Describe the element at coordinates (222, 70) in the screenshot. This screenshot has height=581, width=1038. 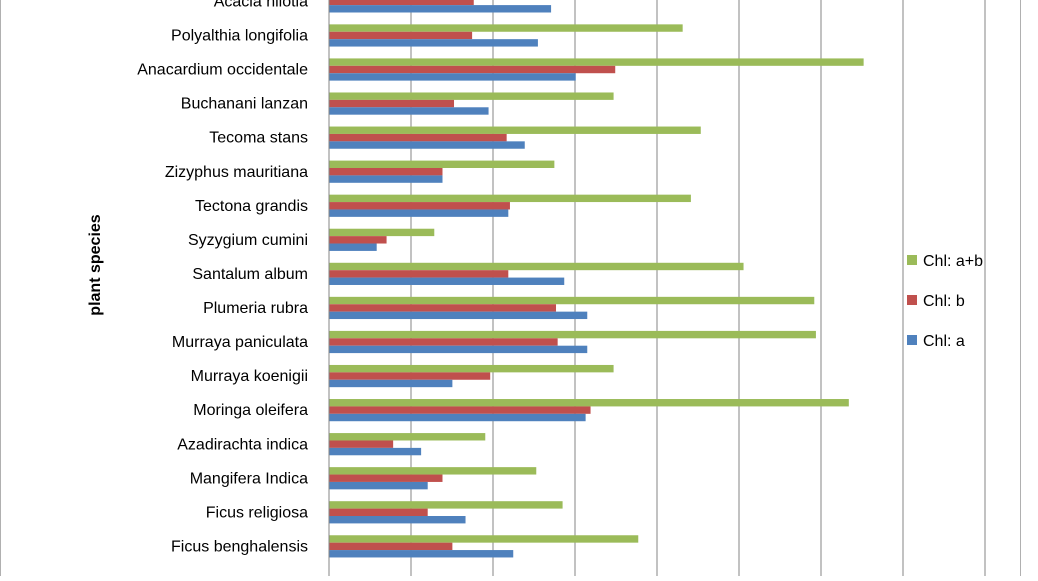
I see `category-label: Anacardium occidentale` at that location.